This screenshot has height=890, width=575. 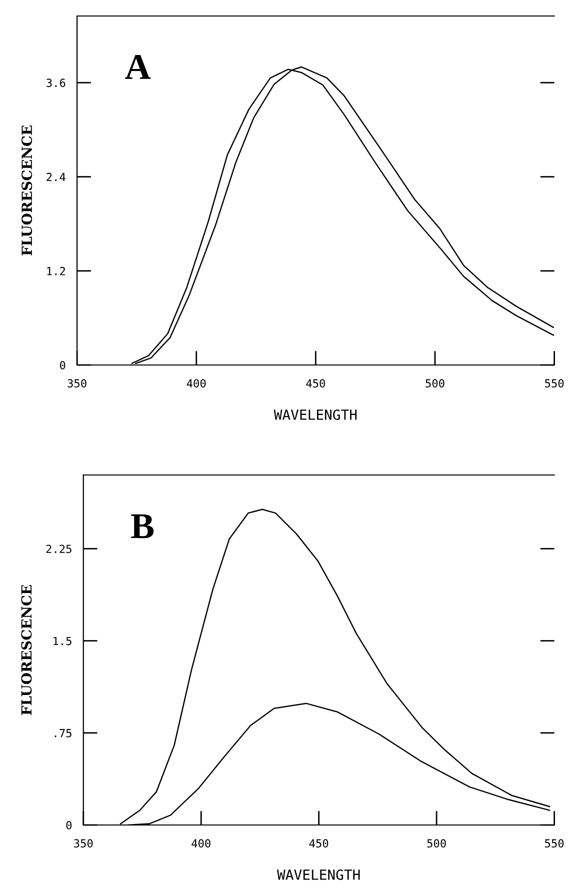 What do you see at coordinates (142, 526) in the screenshot?
I see `annotation: B` at bounding box center [142, 526].